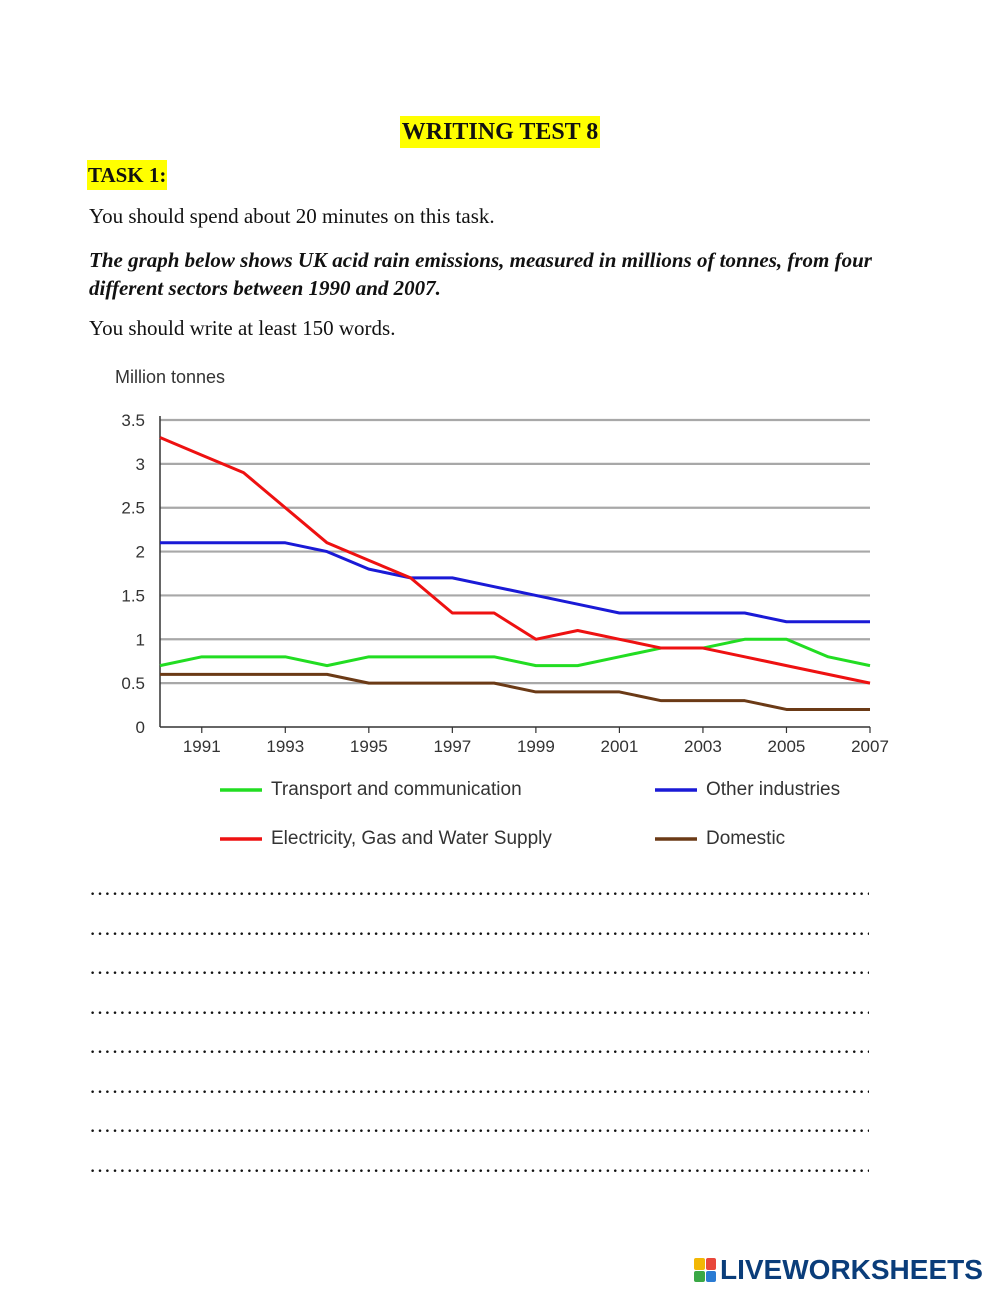 This screenshot has height=1291, width=1000. I want to click on x-tick-label: 1993, so click(285, 746).